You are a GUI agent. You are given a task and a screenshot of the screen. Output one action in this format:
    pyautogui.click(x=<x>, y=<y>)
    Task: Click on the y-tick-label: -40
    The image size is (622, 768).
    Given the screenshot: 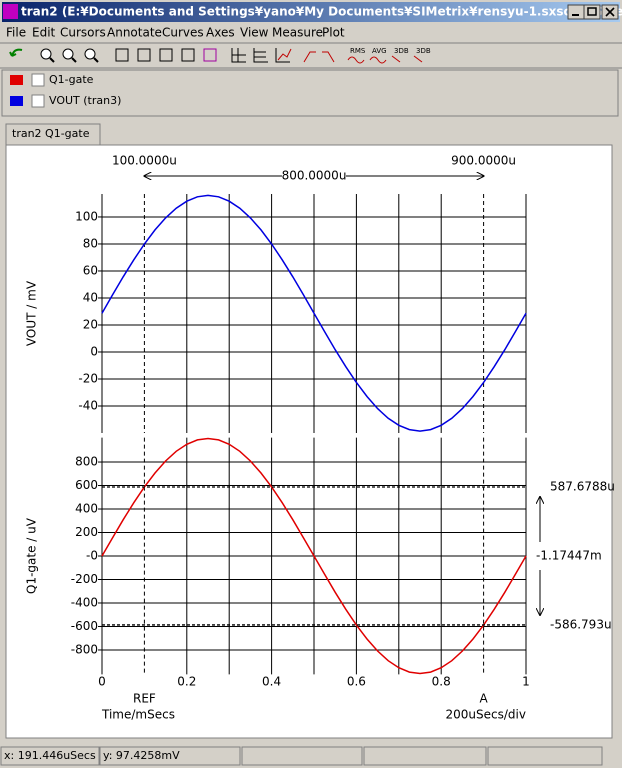 What is the action you would take?
    pyautogui.click(x=88, y=405)
    